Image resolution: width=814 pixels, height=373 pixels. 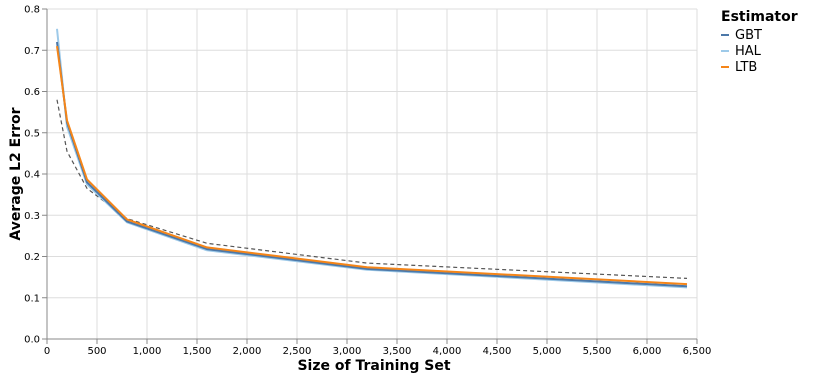 I want to click on legend-label: GBT, so click(x=748, y=35).